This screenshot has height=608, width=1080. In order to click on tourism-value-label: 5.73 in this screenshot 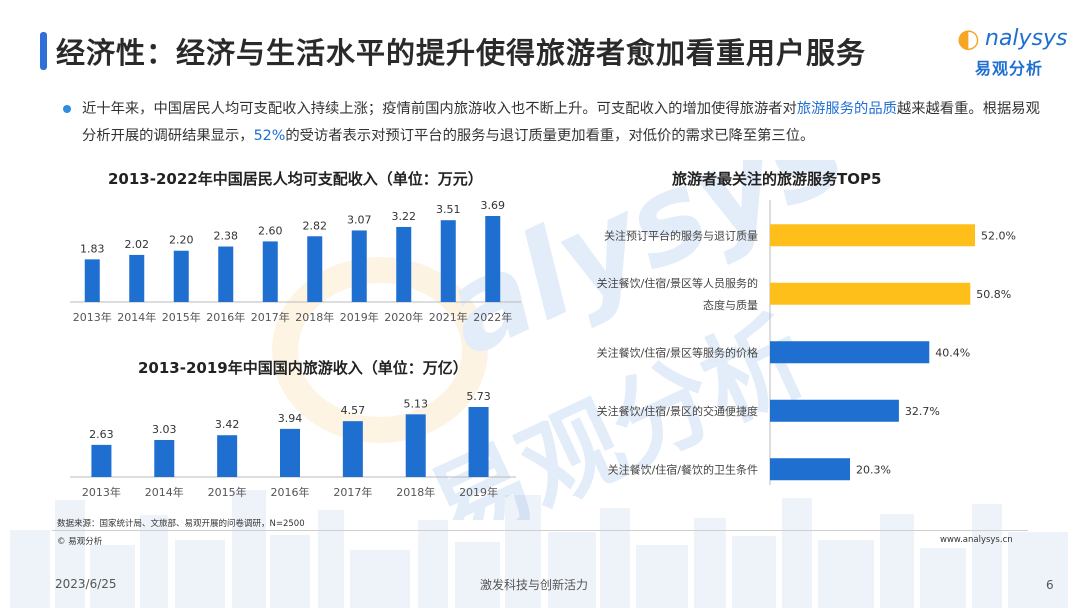, I will do `click(478, 396)`.